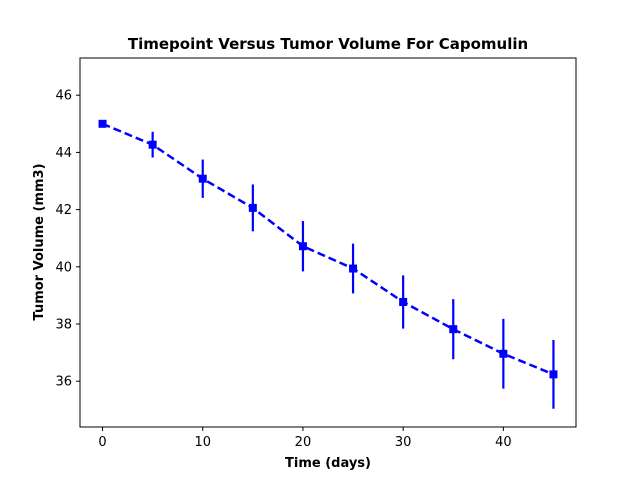  I want to click on y-tick-label: 36, so click(63, 382).